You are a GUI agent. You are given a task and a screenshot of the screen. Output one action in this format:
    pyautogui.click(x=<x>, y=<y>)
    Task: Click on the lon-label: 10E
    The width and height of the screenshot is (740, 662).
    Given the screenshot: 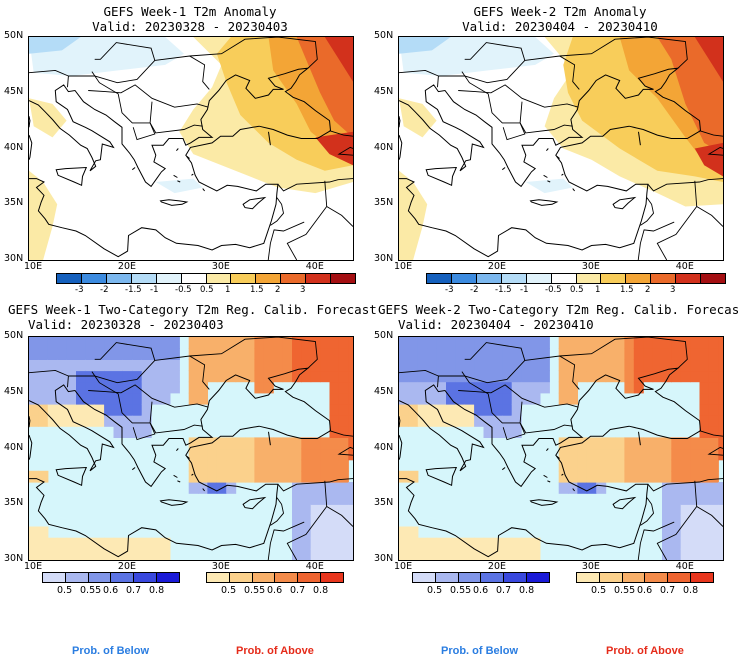 What is the action you would take?
    pyautogui.click(x=33, y=566)
    